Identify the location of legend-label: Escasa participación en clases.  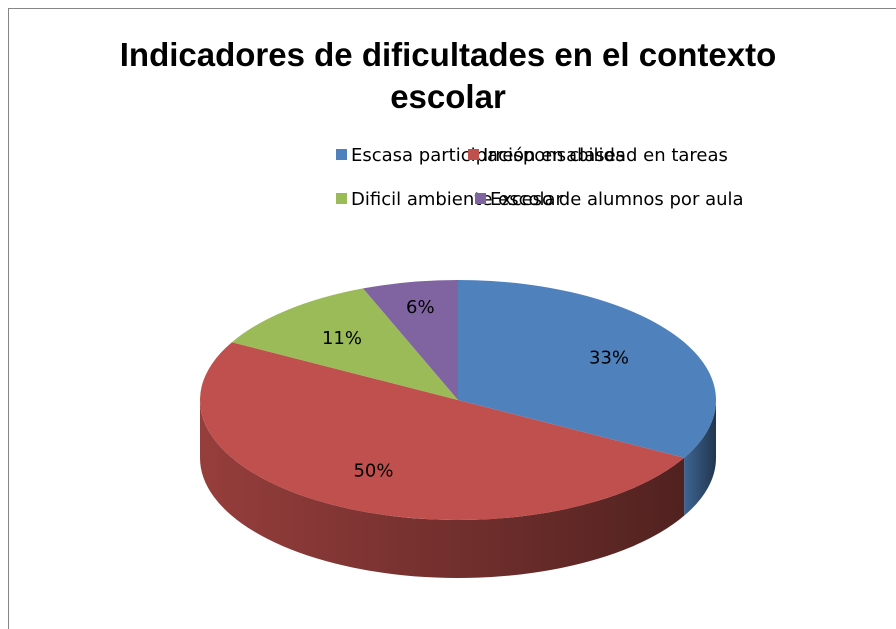
(488, 155).